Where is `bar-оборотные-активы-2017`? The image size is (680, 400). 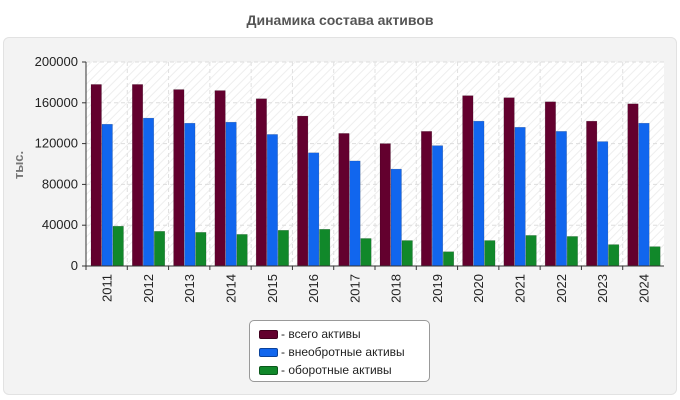
bar-оборотные-активы-2017 is located at coordinates (366, 252).